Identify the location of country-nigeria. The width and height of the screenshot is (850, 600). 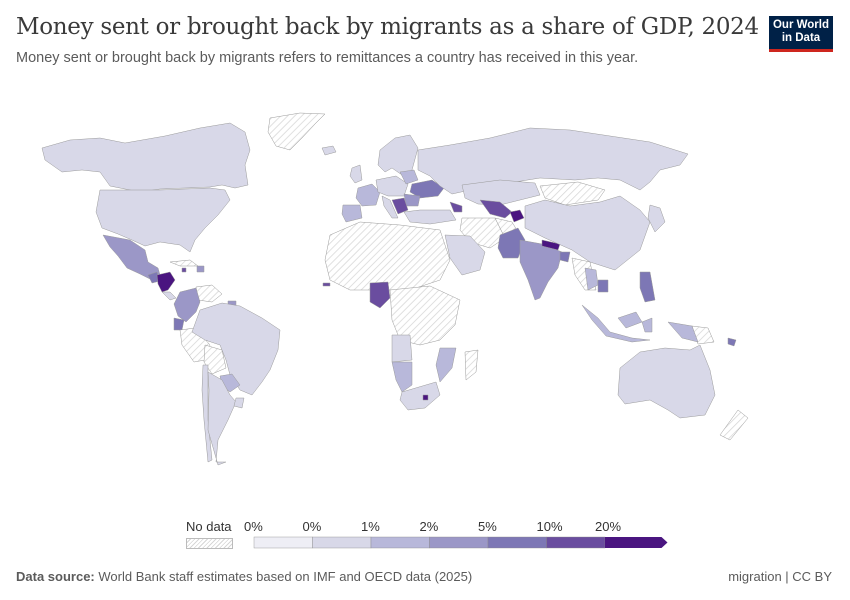
(380, 295).